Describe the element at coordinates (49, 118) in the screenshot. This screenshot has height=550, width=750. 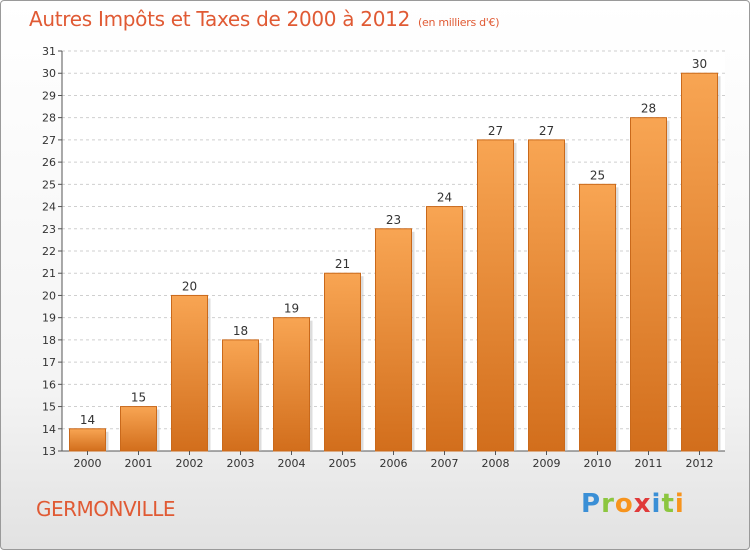
I see `y-tick-label: 28` at that location.